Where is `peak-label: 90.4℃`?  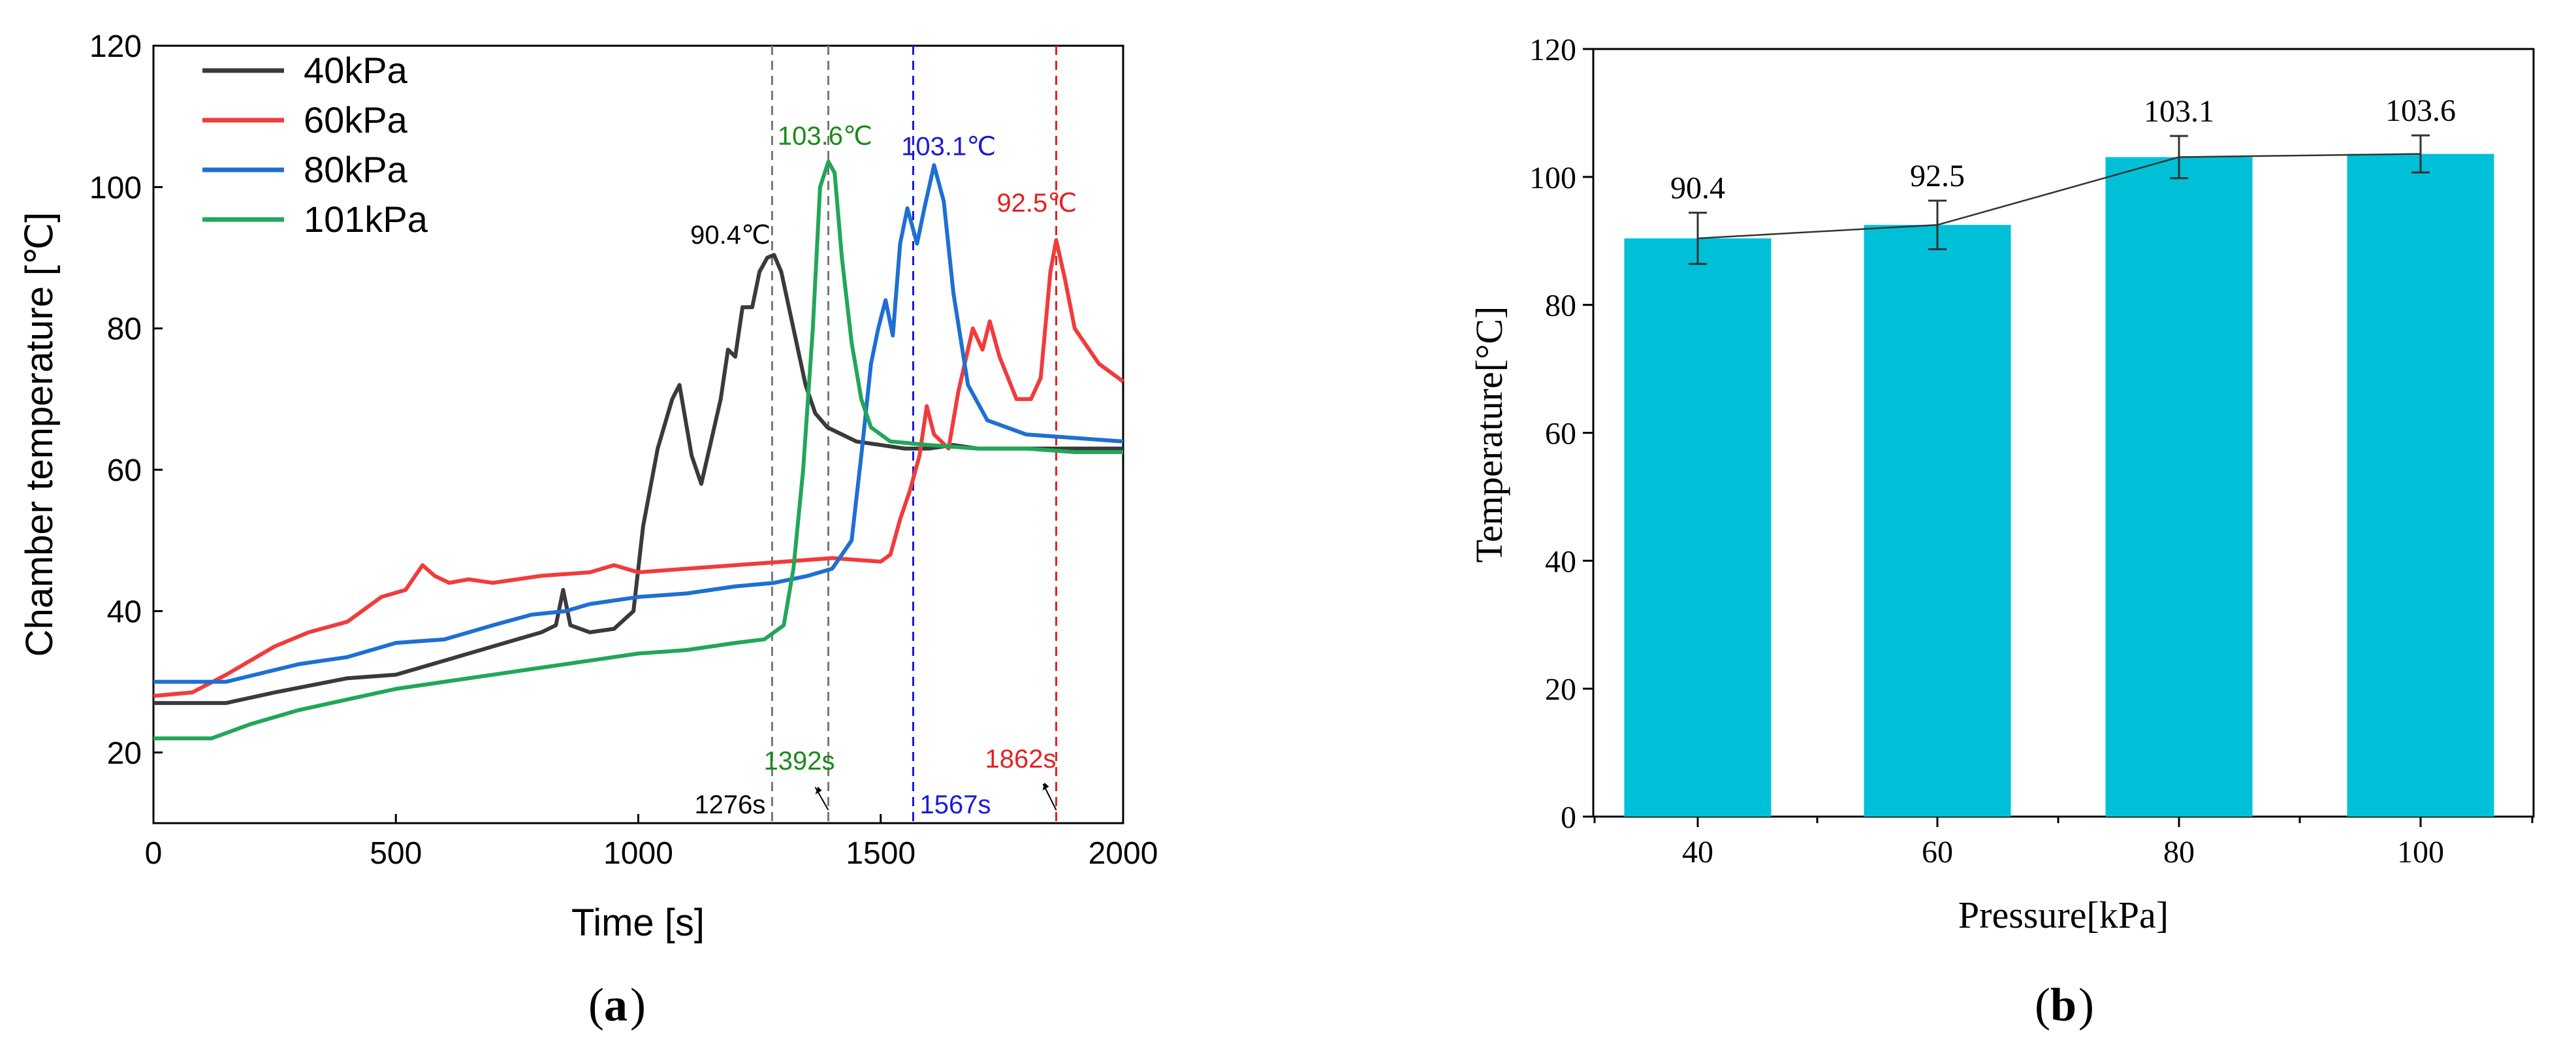
peak-label: 90.4℃ is located at coordinates (731, 235).